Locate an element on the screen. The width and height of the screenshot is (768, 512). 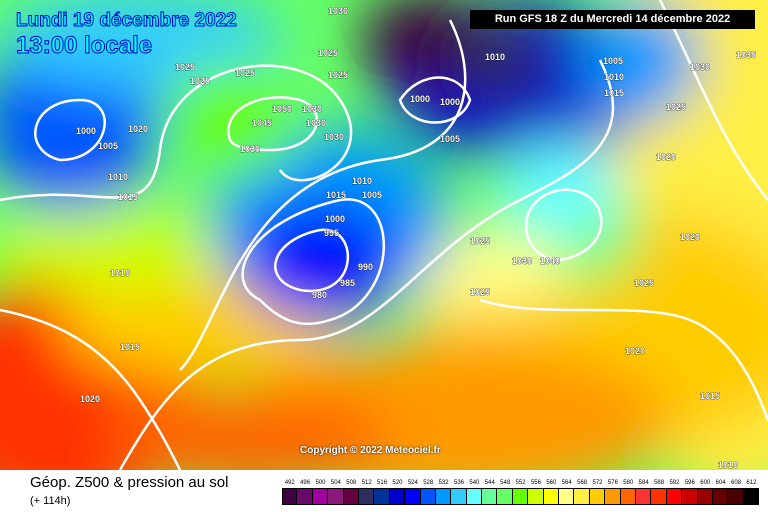
legend-tick: 600 is located at coordinates (705, 483).